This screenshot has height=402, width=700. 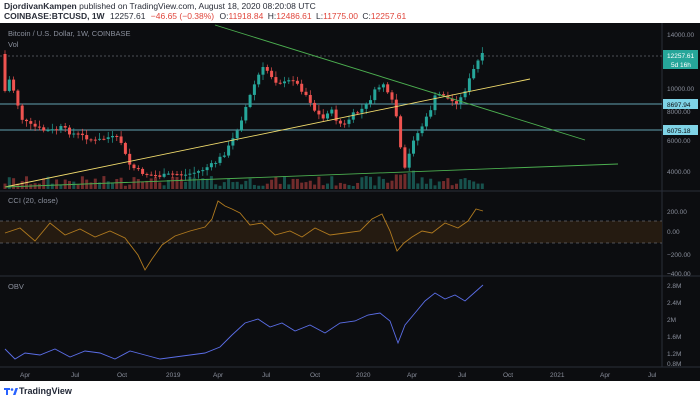 What do you see at coordinates (244, 322) in the screenshot?
I see `obv-line` at bounding box center [244, 322].